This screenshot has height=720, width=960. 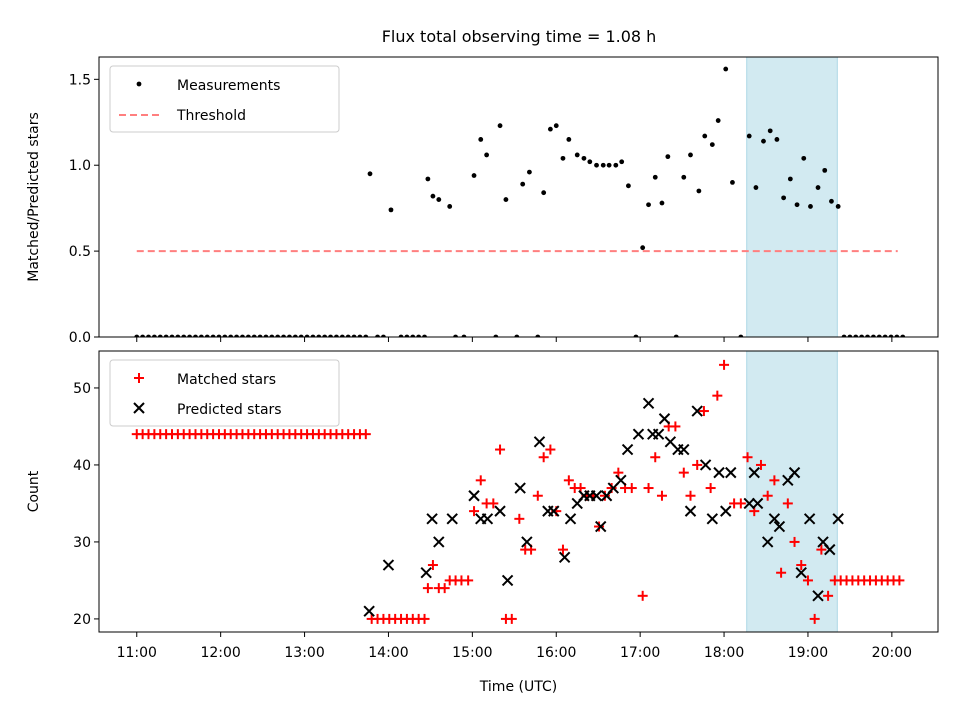 What do you see at coordinates (724, 653) in the screenshot?
I see `x-tick-label: 18:00` at bounding box center [724, 653].